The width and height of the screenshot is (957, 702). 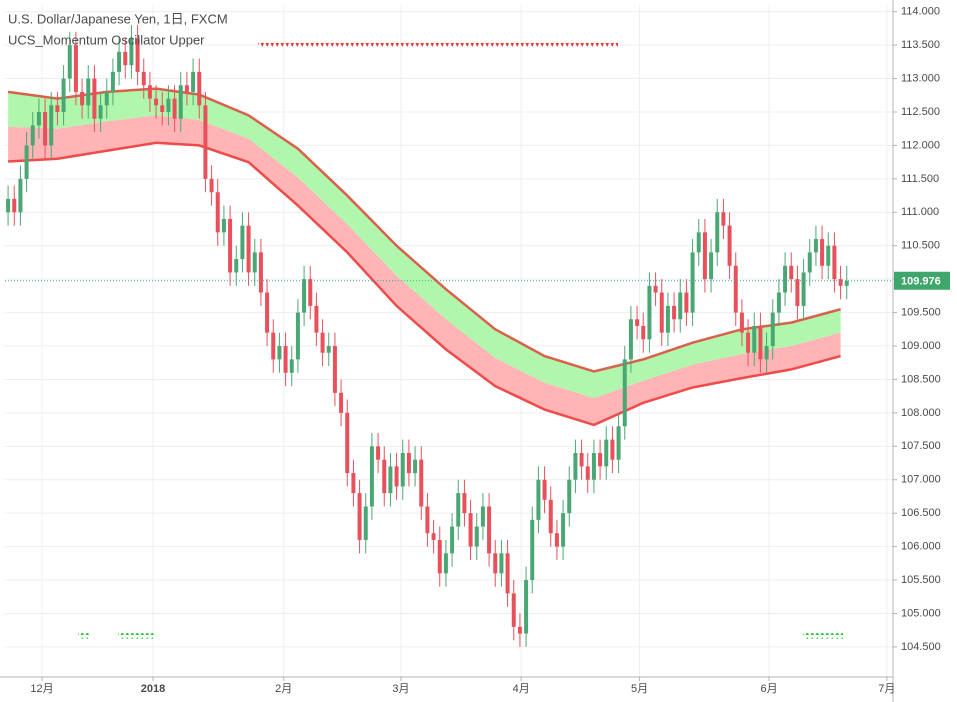 I want to click on x-tick-label: 12月, so click(x=41, y=689).